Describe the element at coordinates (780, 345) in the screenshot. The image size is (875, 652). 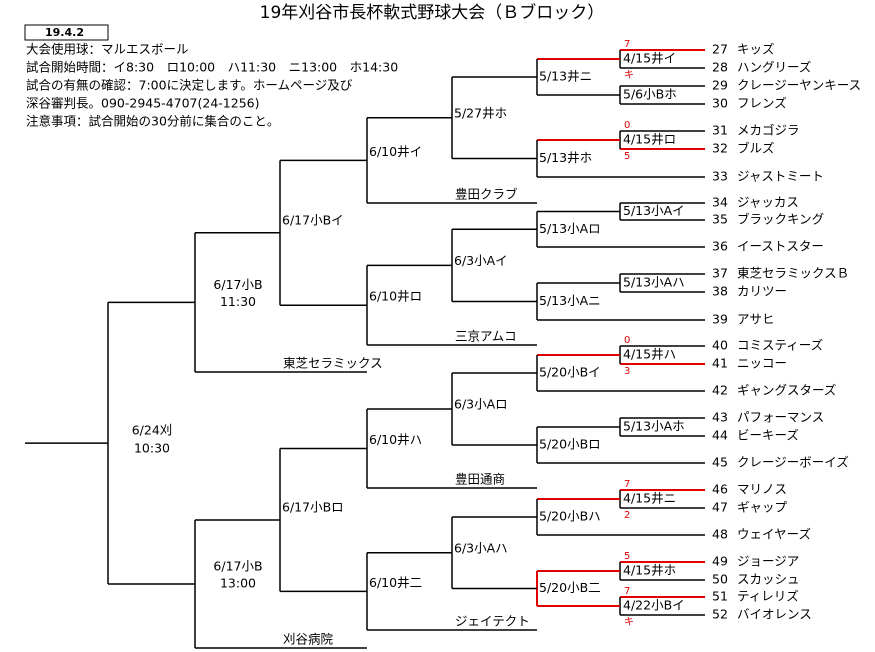
I see `team-name: コミスティーズ` at that location.